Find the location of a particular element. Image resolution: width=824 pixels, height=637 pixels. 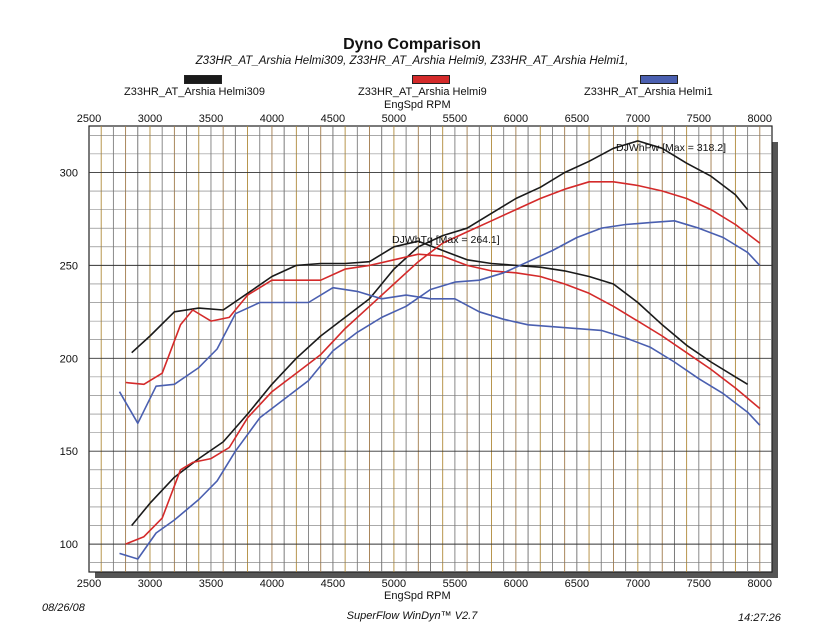

x-tick-label-top: 7000 is located at coordinates (638, 119).